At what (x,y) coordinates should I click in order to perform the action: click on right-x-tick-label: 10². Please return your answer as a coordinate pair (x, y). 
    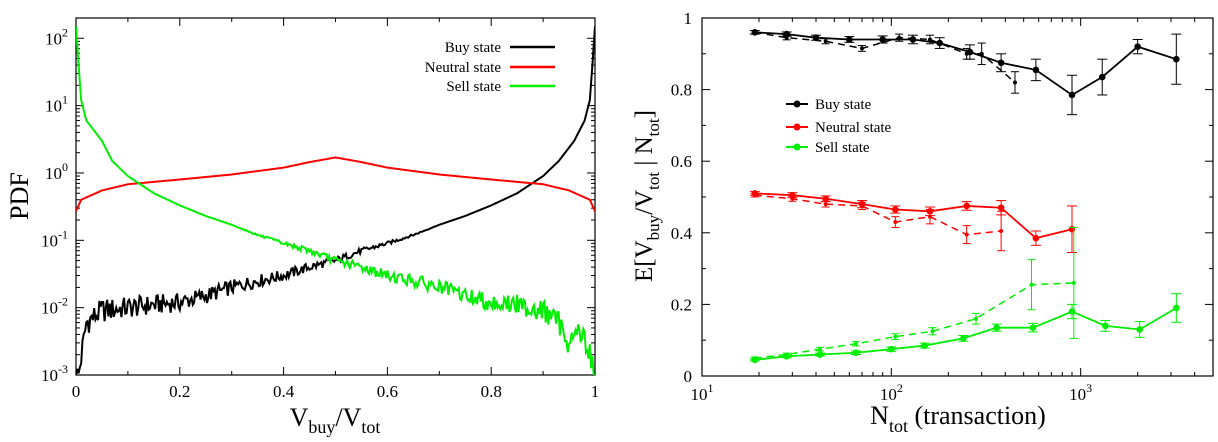
    Looking at the image, I should click on (891, 392).